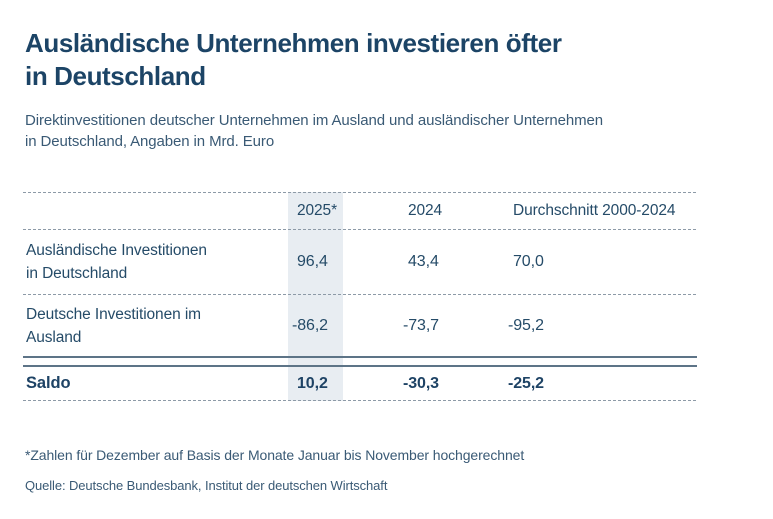 This screenshot has width=773, height=519. Describe the element at coordinates (421, 325) in the screenshot. I see `value-2024: -73,7` at that location.